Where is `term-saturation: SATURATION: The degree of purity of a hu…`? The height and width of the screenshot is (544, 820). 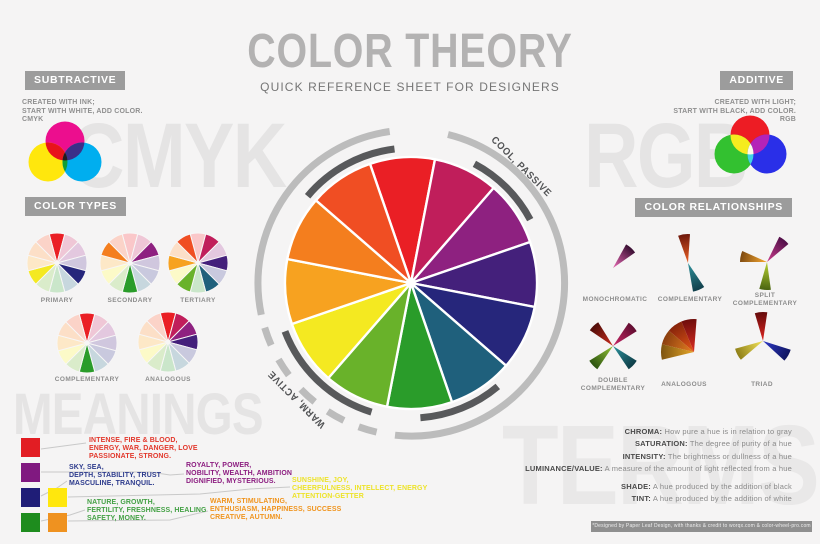
term-saturation: SATURATION: The degree of purity of a hu… is located at coordinates (713, 444).